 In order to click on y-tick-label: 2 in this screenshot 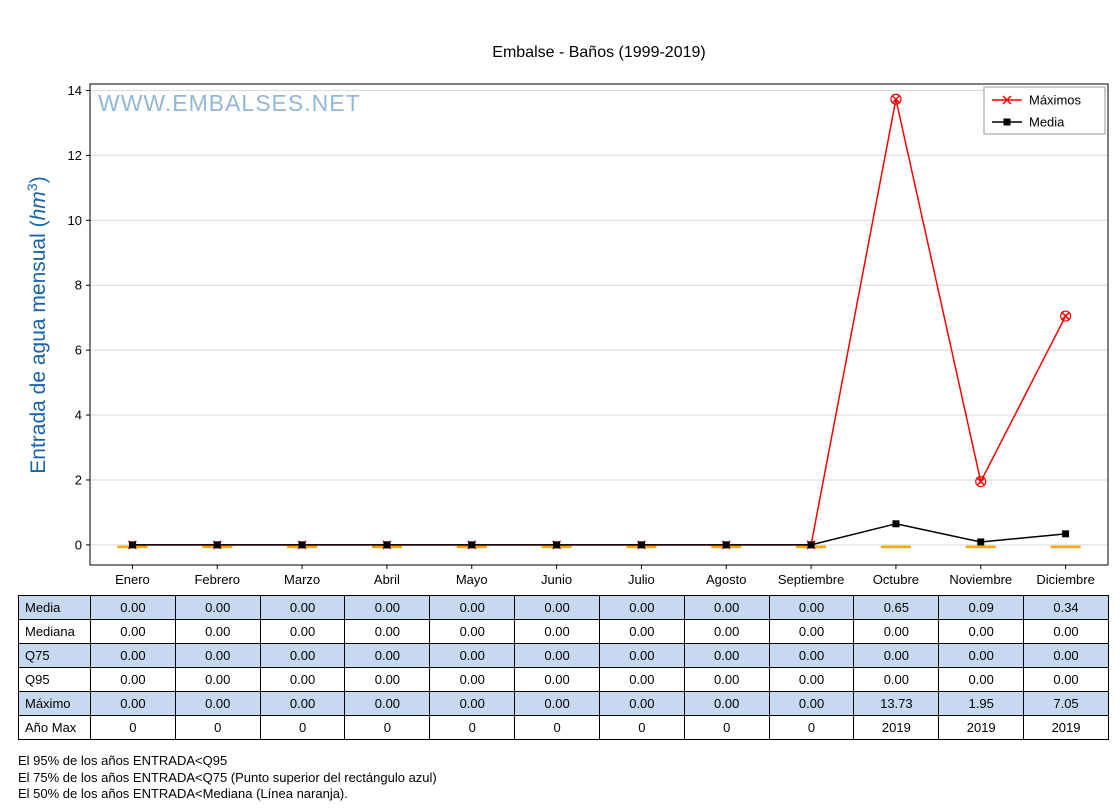, I will do `click(78, 479)`.